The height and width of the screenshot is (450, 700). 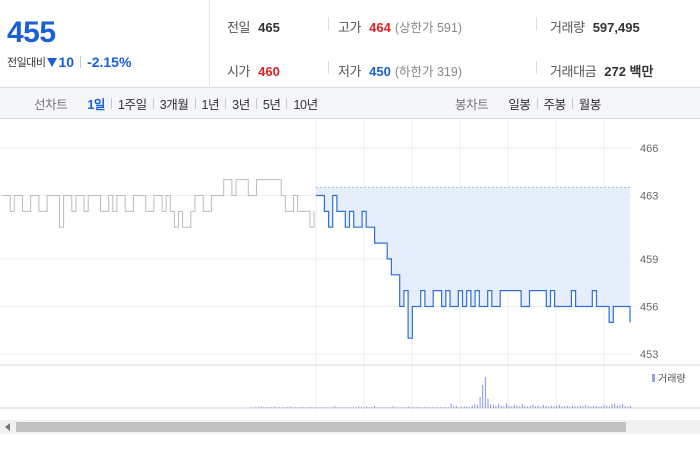 What do you see at coordinates (174, 105) in the screenshot?
I see `line-period-tab-2: 3개월` at bounding box center [174, 105].